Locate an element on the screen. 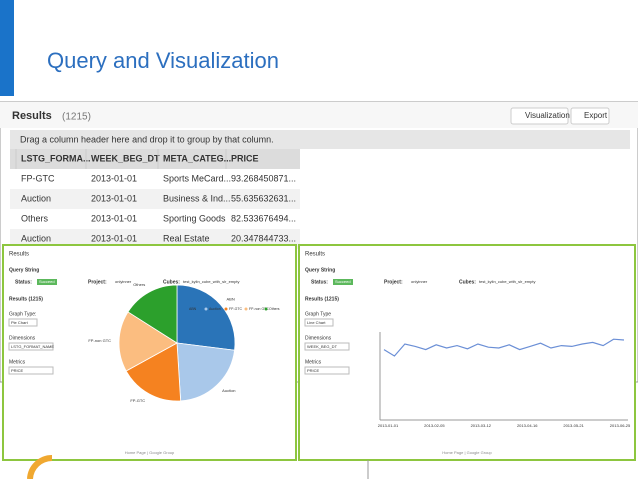 Image resolution: width=638 pixels, height=479 pixels. graph-type: Pie Chart is located at coordinates (20, 322).